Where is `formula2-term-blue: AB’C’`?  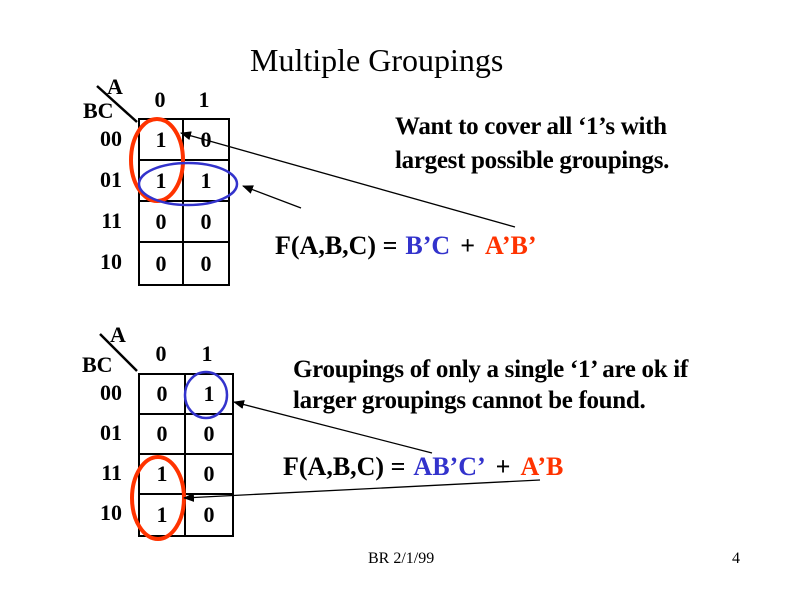
formula2-term-blue: AB’C’ is located at coordinates (449, 466).